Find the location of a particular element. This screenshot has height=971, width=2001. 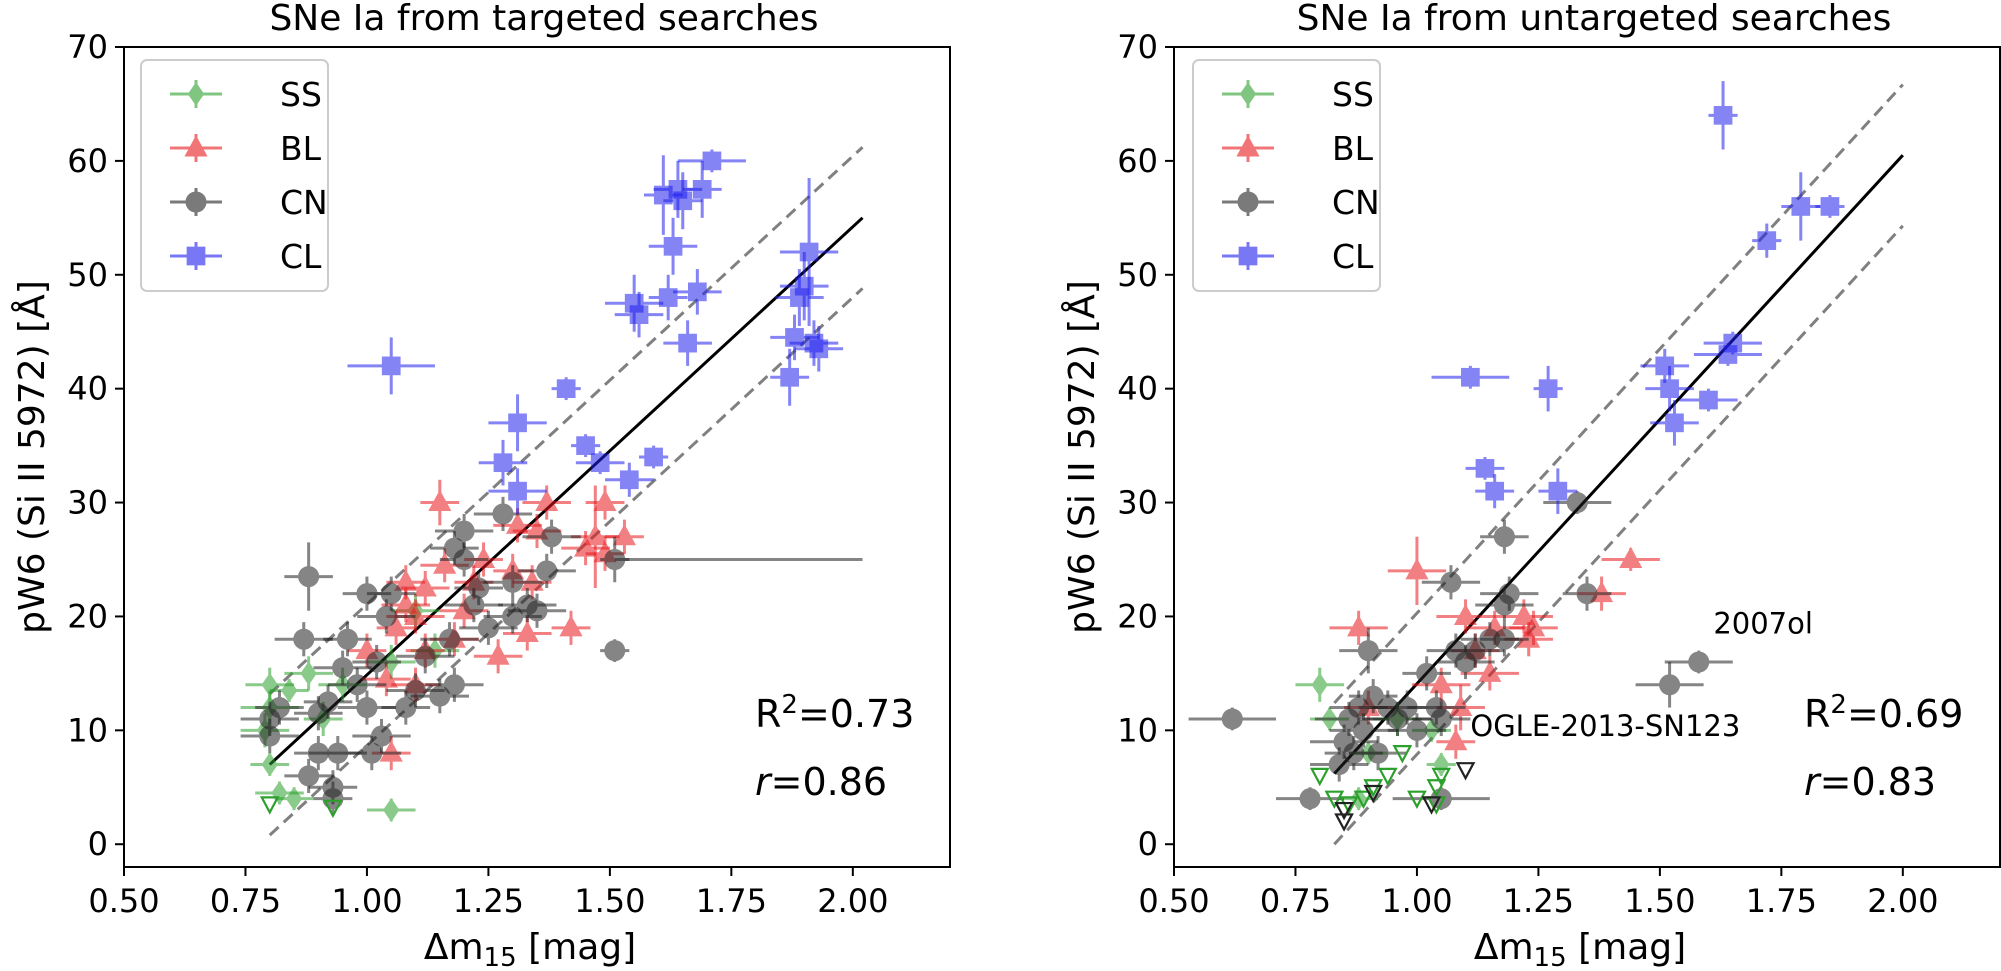

data-point-bl is located at coordinates (624, 536).